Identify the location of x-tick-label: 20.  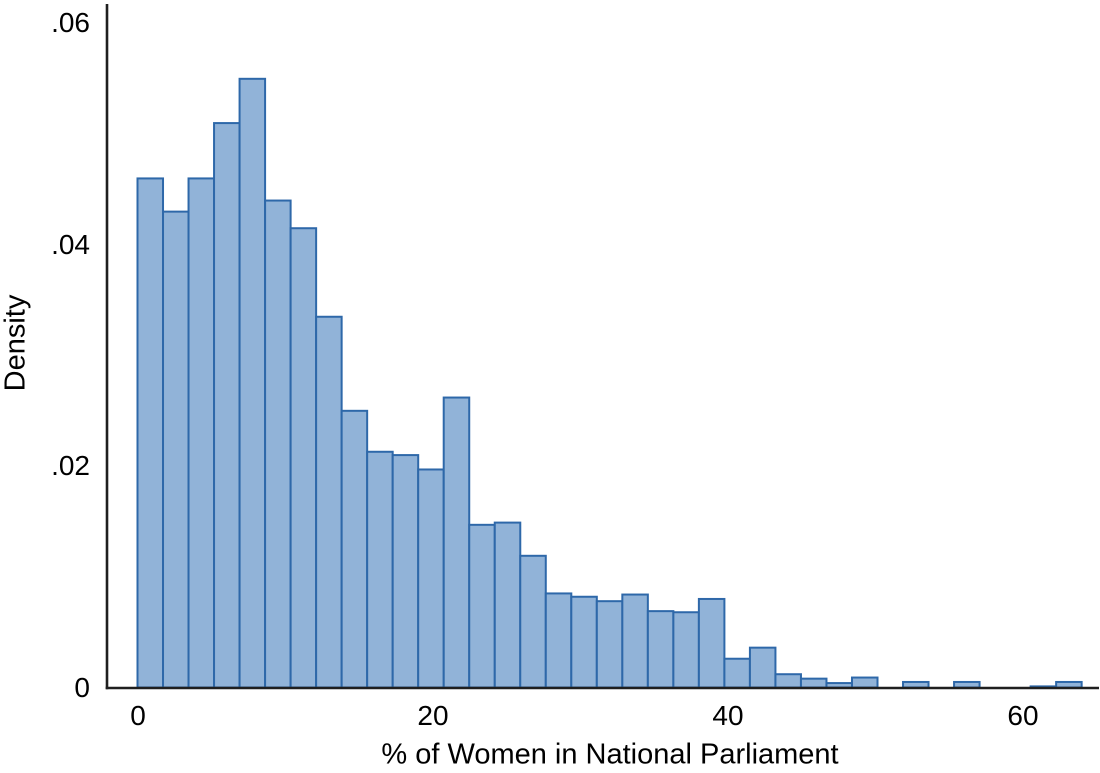
(433, 715).